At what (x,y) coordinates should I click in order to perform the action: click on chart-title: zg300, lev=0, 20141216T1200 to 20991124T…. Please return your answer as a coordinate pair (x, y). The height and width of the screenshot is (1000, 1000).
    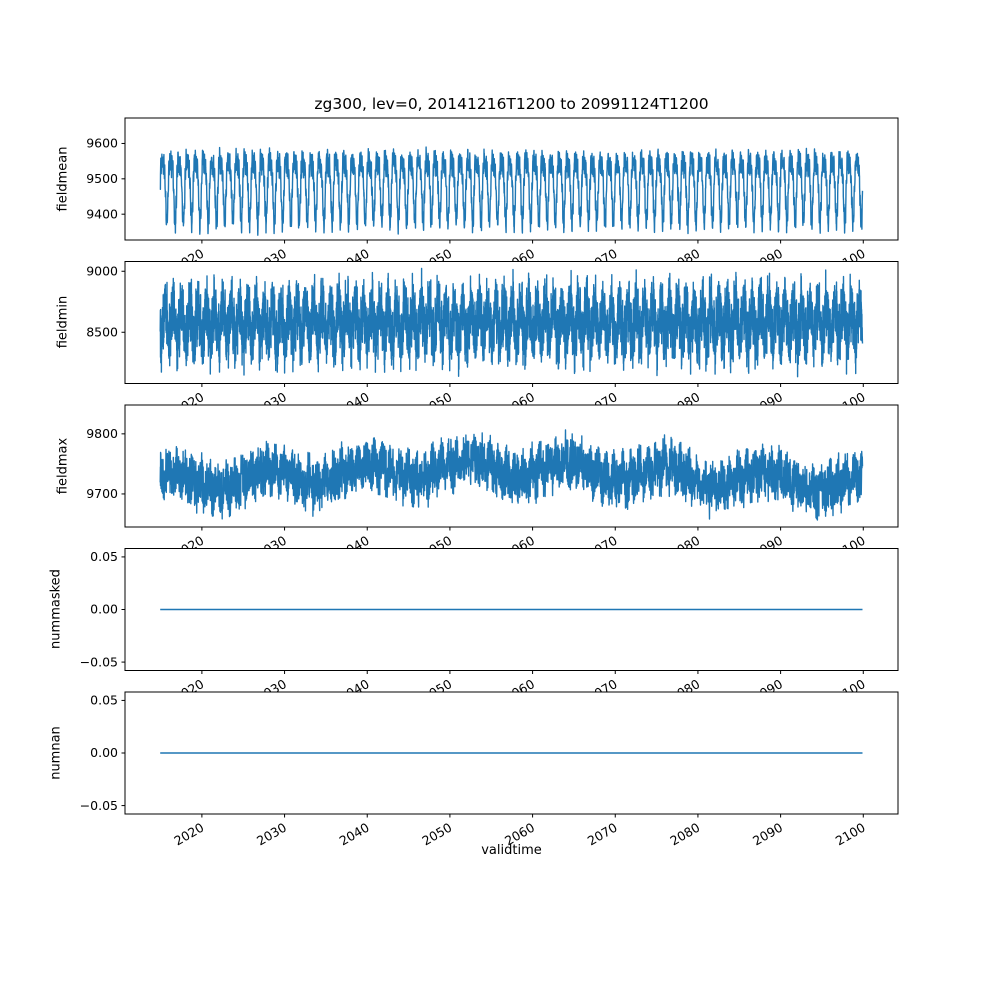
    Looking at the image, I should click on (511, 104).